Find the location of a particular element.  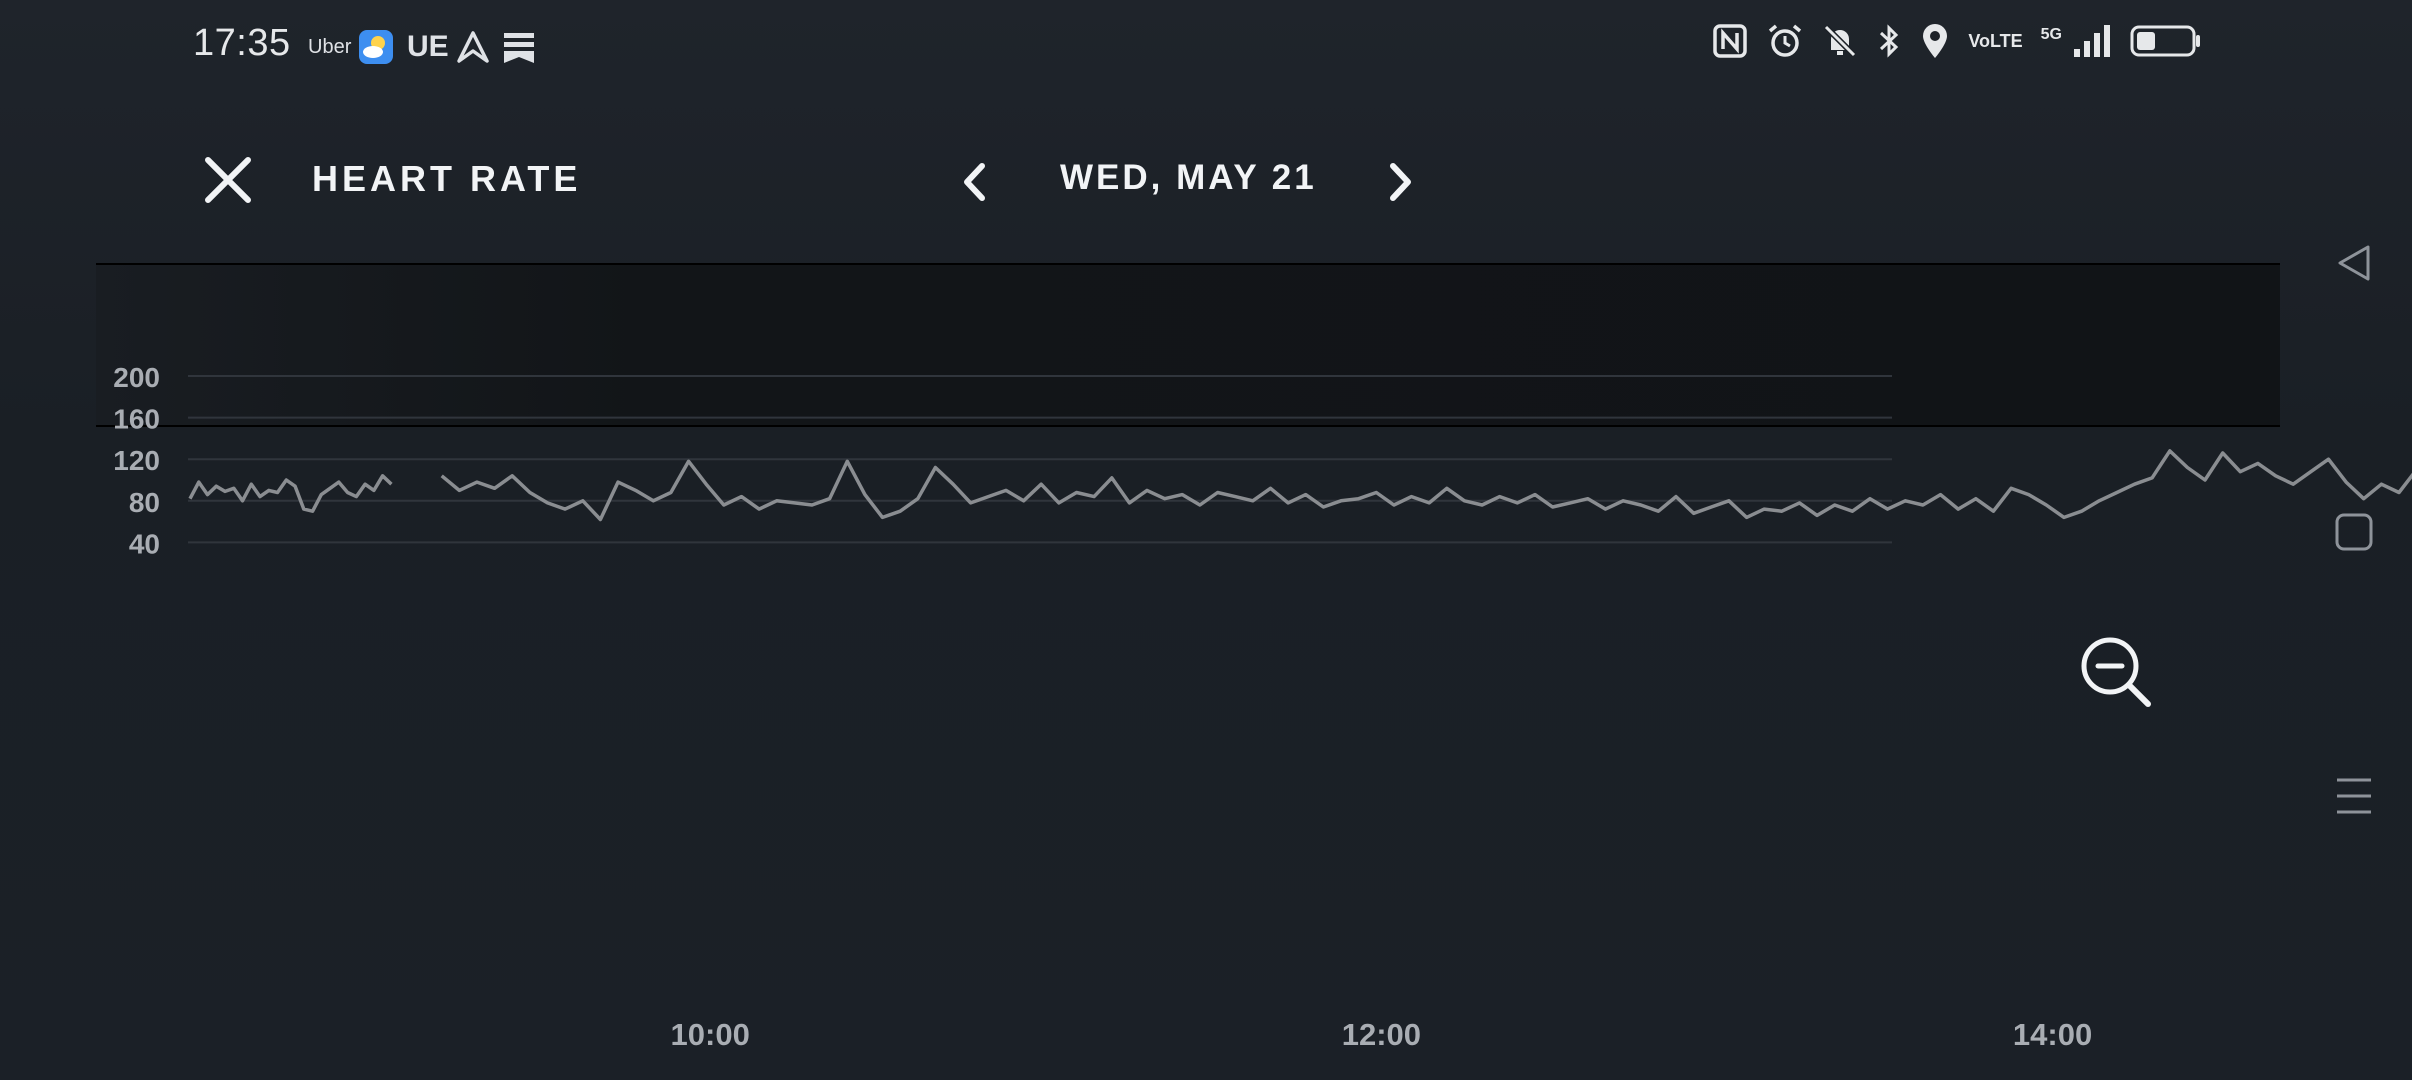

menu-lines-icon is located at coordinates (2354, 796).